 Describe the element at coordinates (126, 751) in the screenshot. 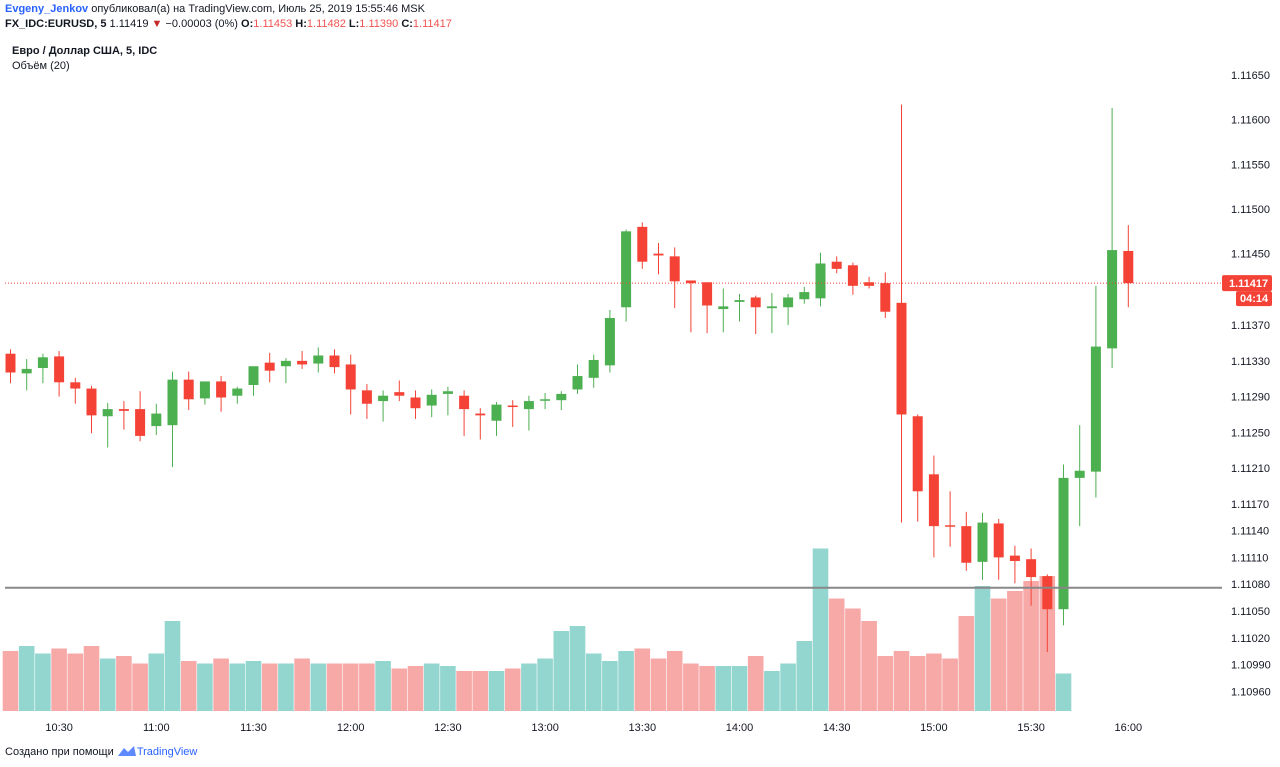

I see `tradingview-logo-icon` at that location.